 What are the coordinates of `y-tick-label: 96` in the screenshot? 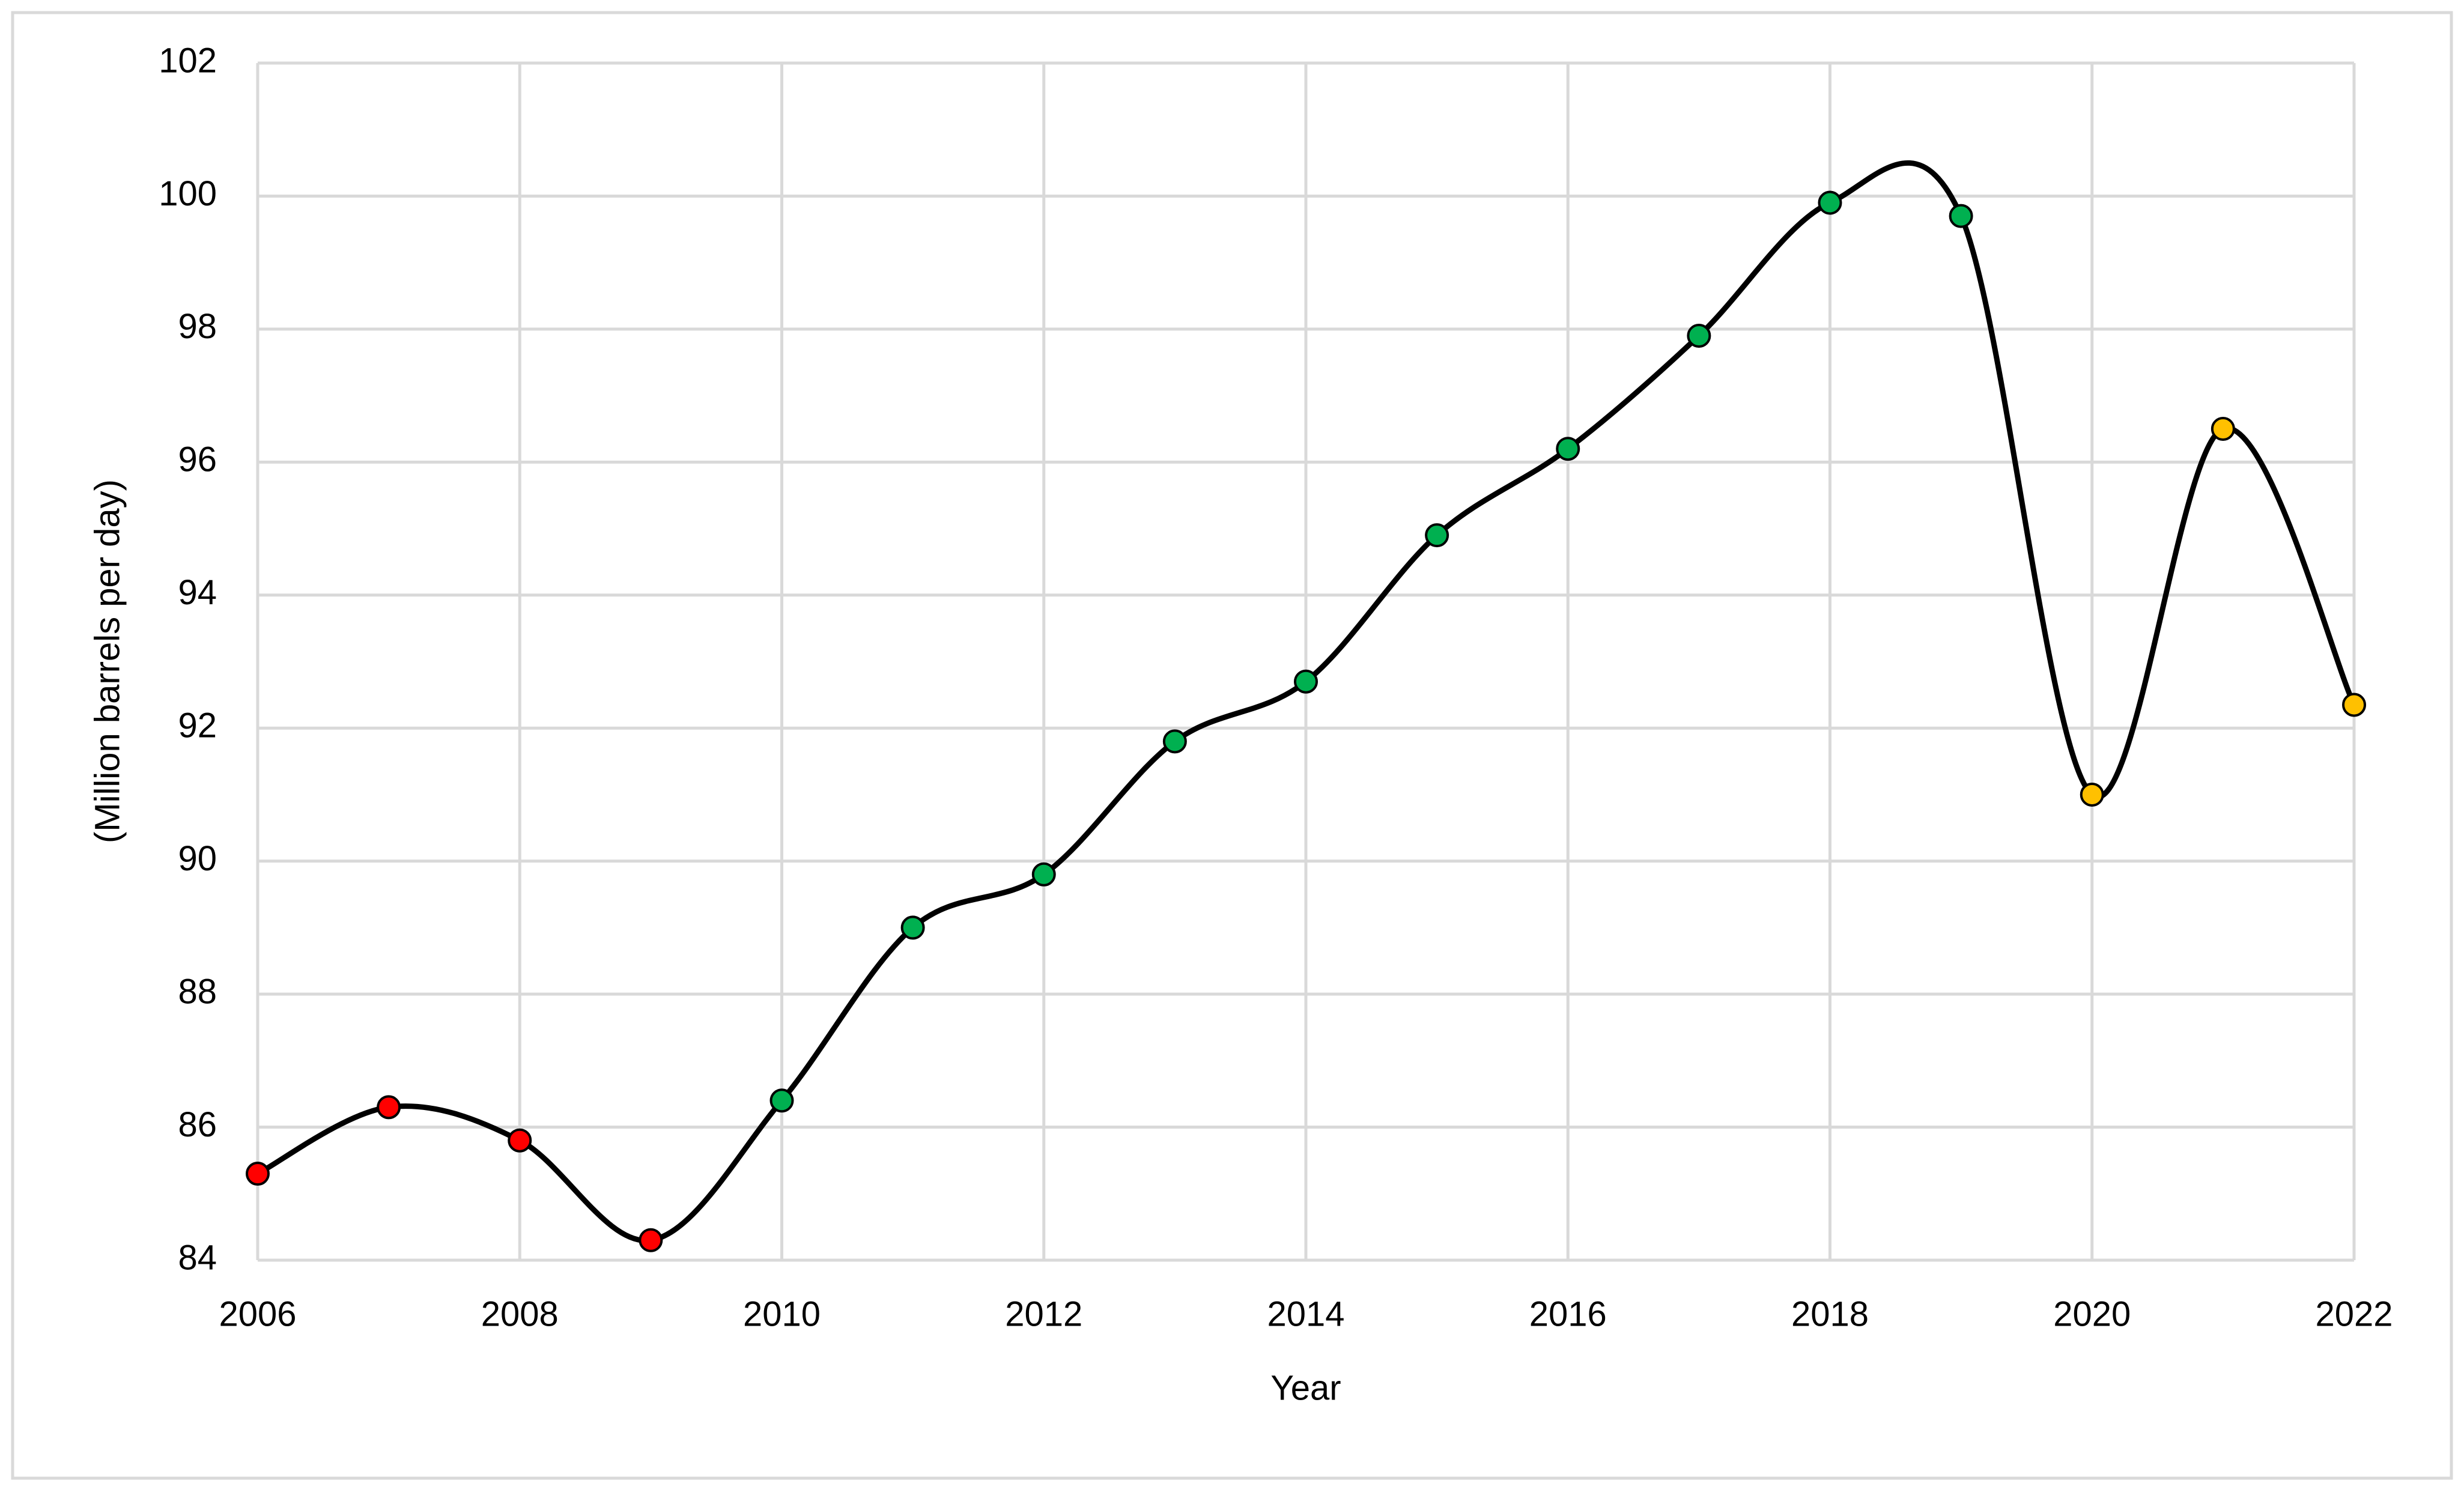 It's located at (197, 459).